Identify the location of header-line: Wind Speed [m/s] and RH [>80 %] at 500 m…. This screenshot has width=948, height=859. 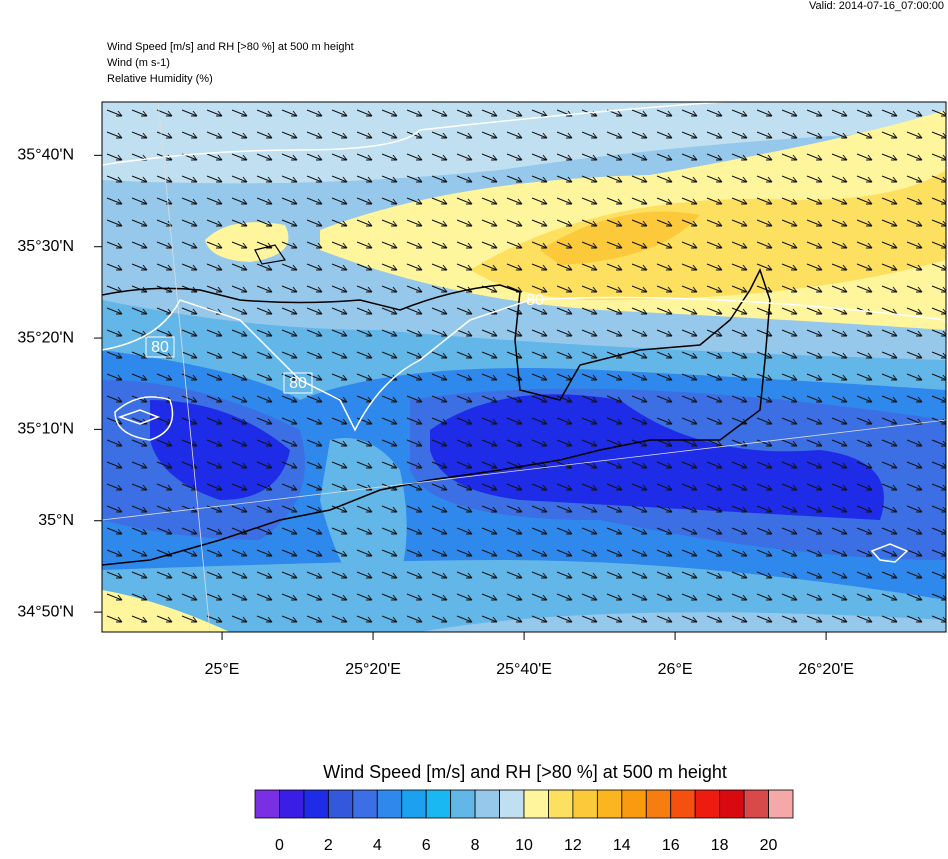
(230, 47).